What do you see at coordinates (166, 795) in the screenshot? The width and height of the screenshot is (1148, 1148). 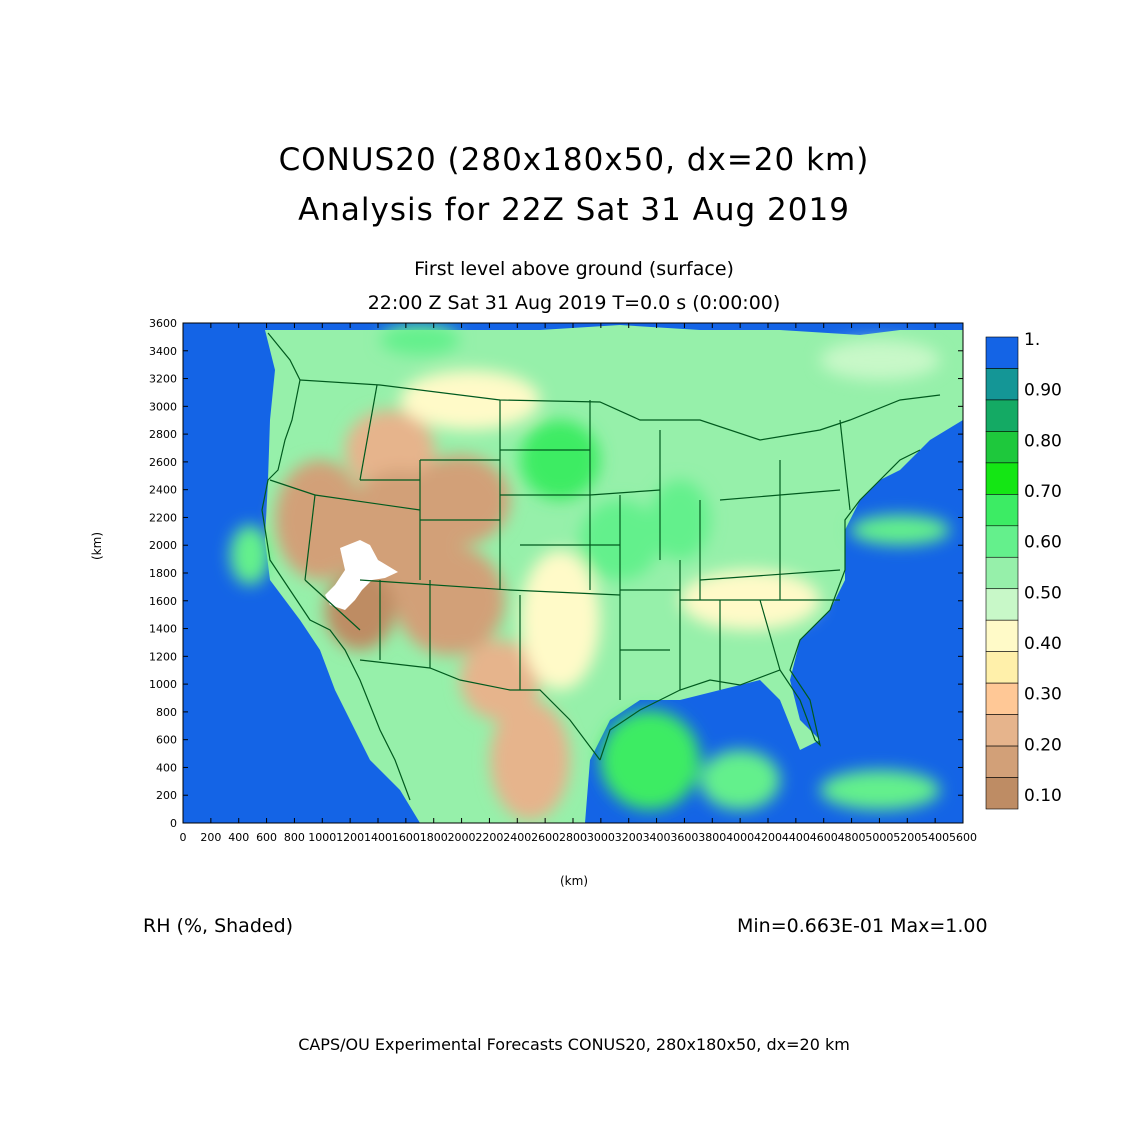 I see `y-tick-label: 200` at bounding box center [166, 795].